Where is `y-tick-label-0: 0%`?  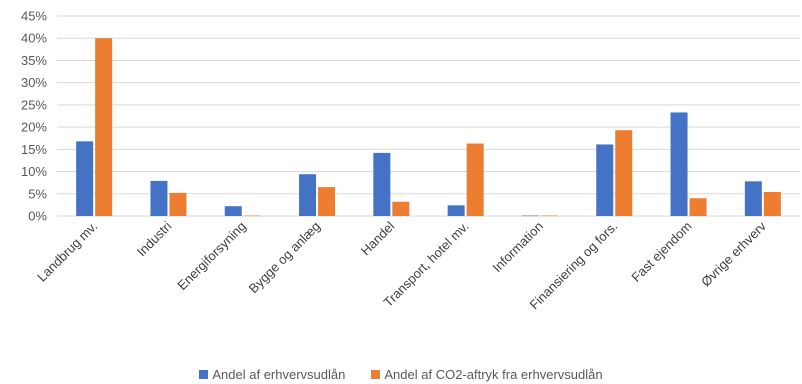
y-tick-label-0: 0% is located at coordinates (37, 216).